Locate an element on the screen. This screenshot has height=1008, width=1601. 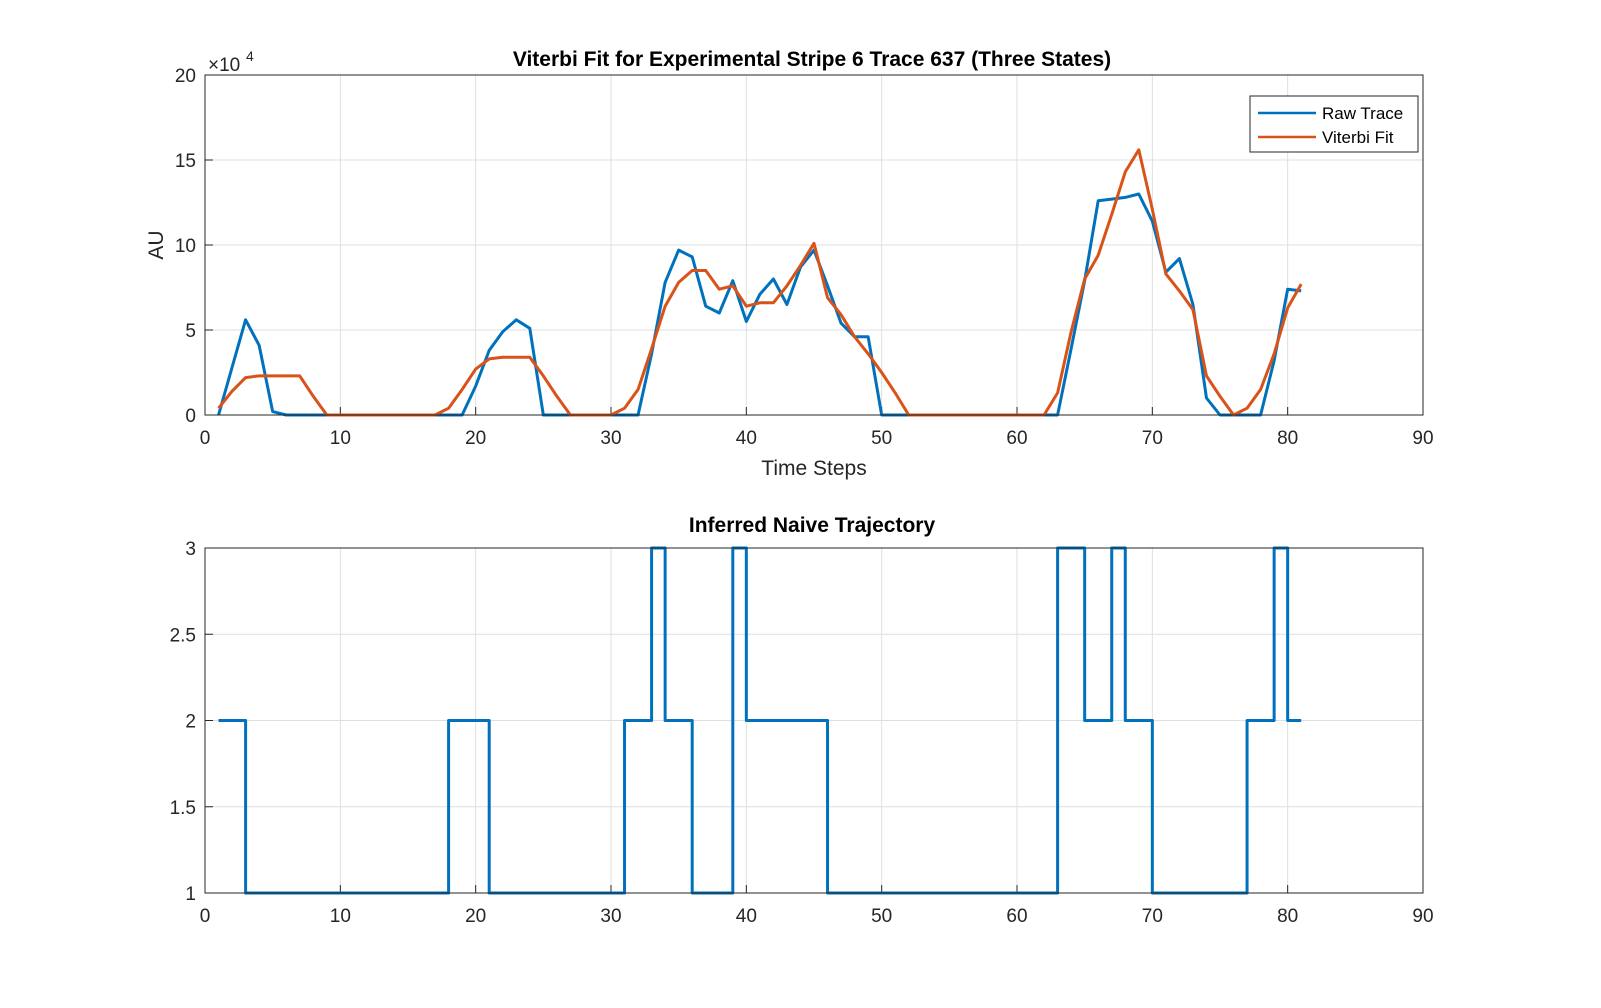
legend-entry-viterbi-fit: Viterbi Fit is located at coordinates (1358, 137).